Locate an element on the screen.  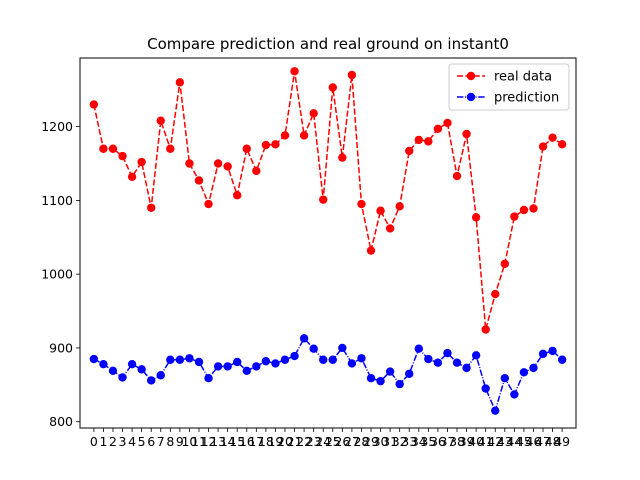
x-tick-label: 4 is located at coordinates (132, 441).